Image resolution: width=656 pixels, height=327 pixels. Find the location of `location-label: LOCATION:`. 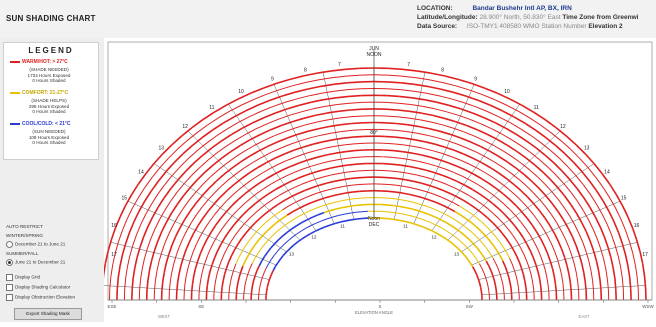

location-label: LOCATION: is located at coordinates (435, 8).